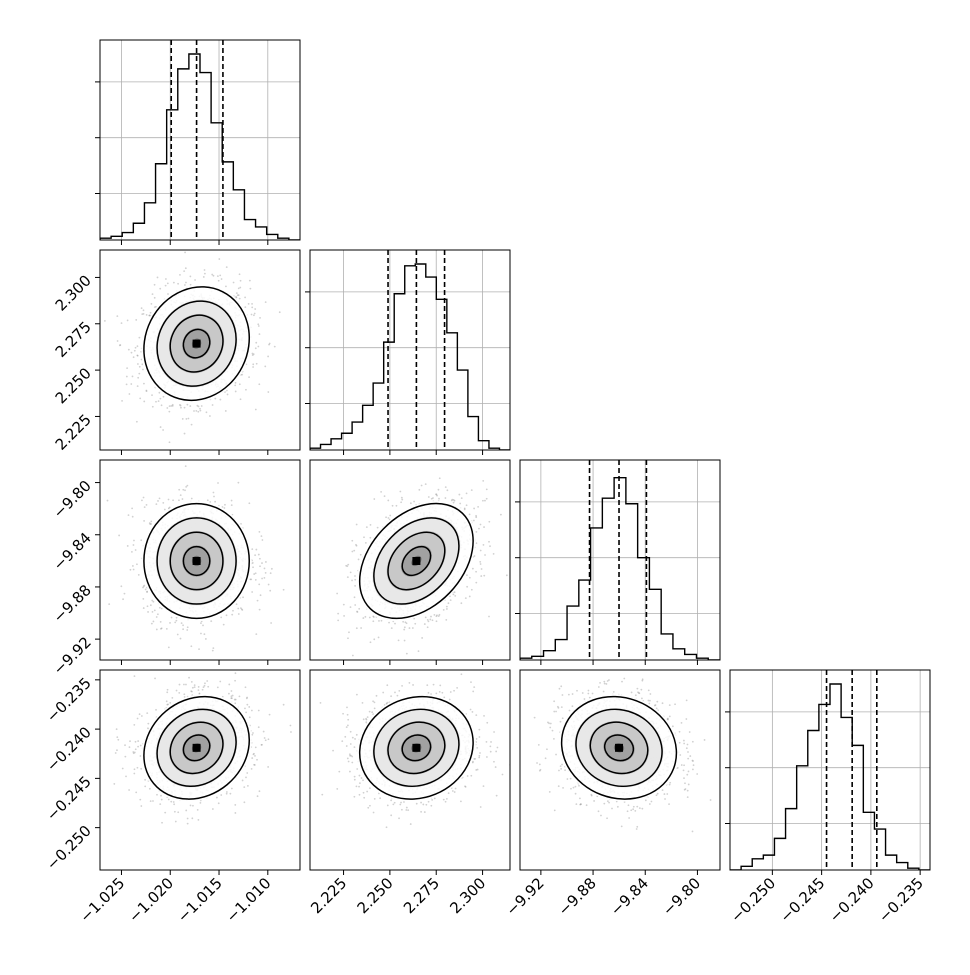 The image size is (970, 975). I want to click on density-peak, so click(197, 561).